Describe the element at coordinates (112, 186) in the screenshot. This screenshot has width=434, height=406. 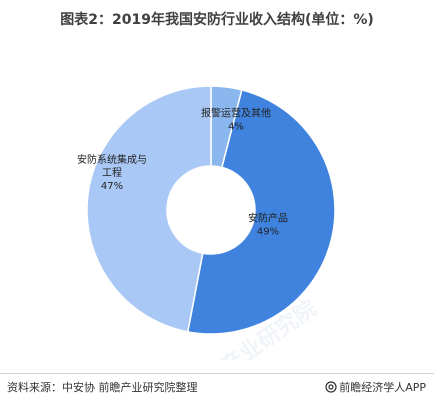
I see `slice-value-label-2: 47%` at that location.